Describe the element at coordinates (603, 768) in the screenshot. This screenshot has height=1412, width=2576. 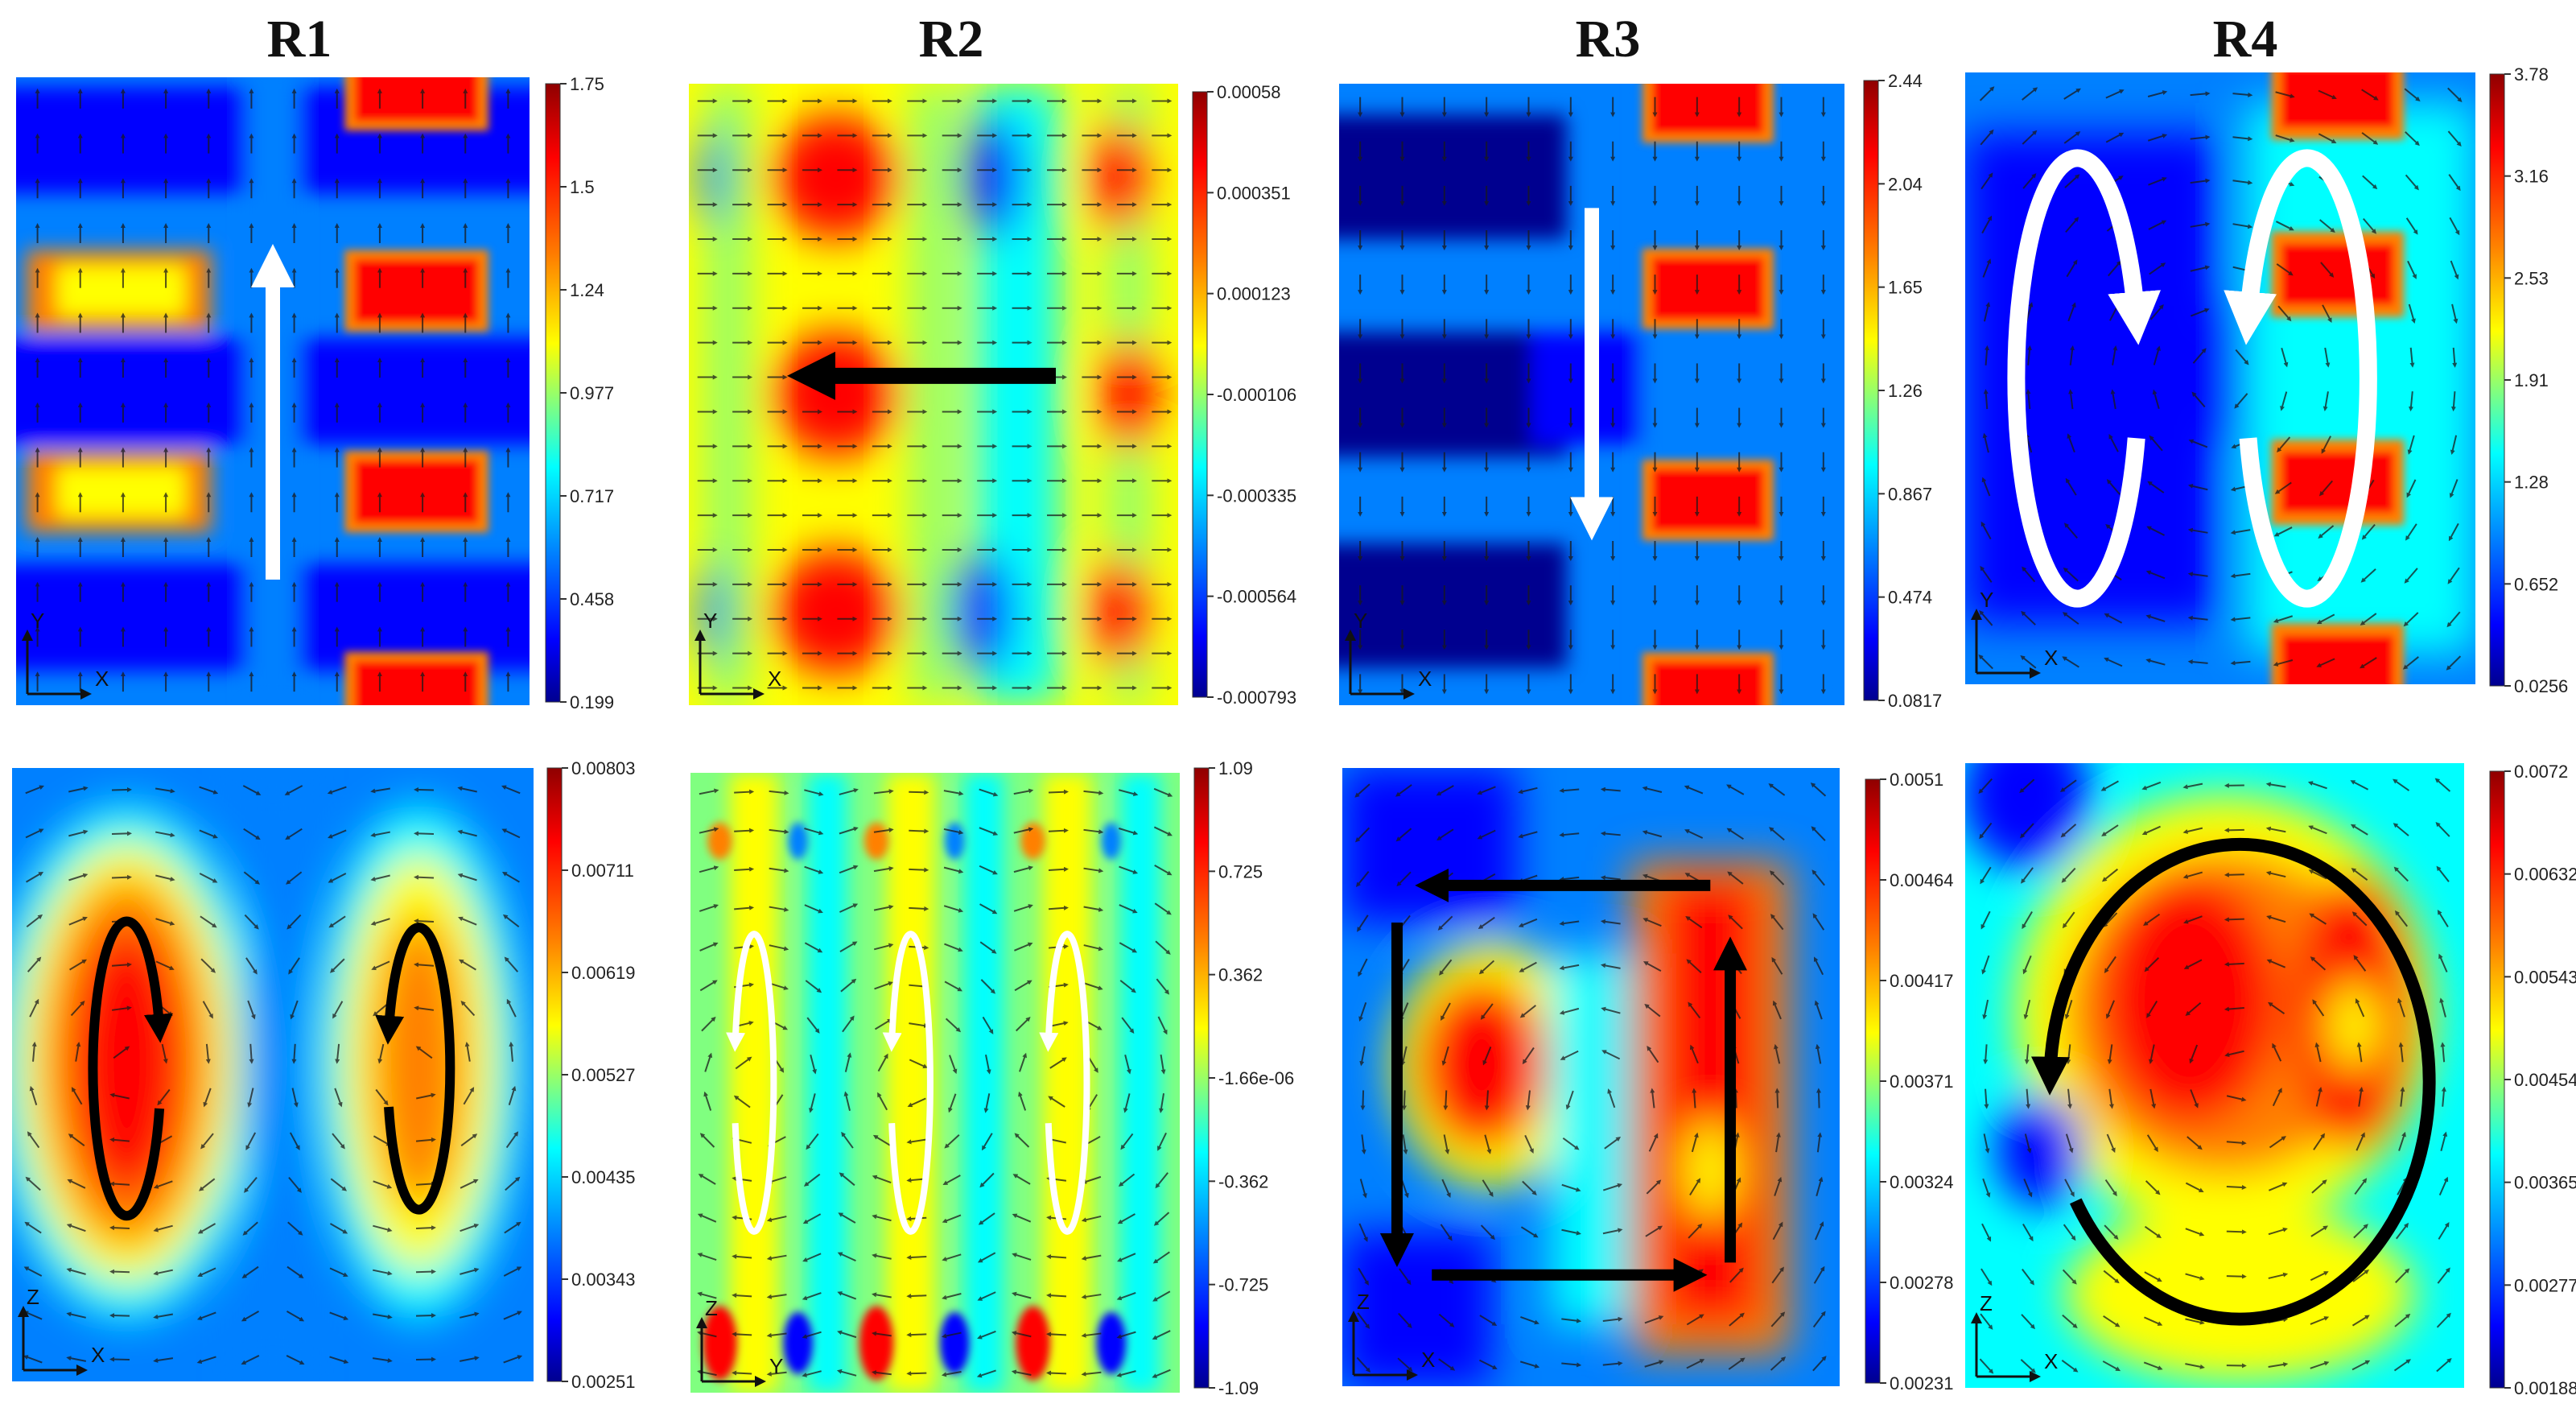
I see `colorbar-tick-label: 0.00803` at that location.